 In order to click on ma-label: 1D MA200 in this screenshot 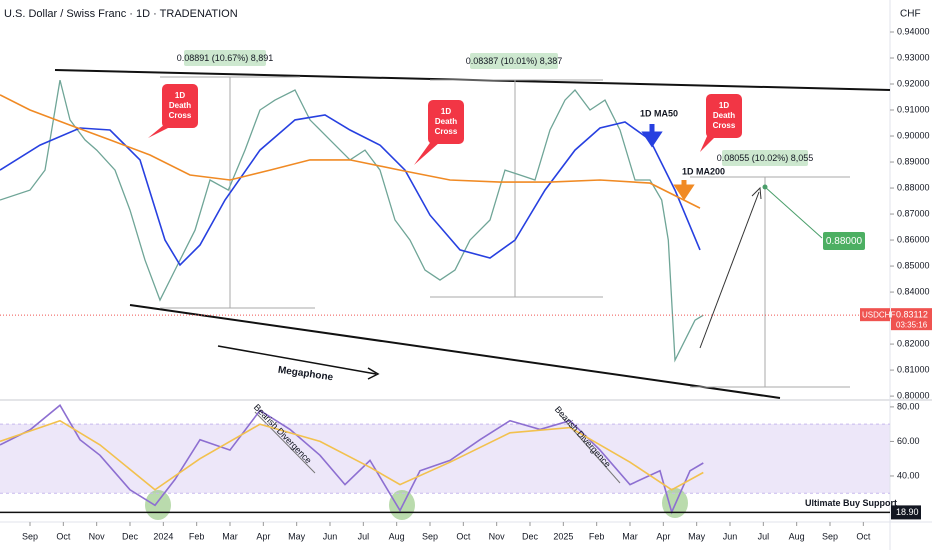, I will do `click(703, 171)`.